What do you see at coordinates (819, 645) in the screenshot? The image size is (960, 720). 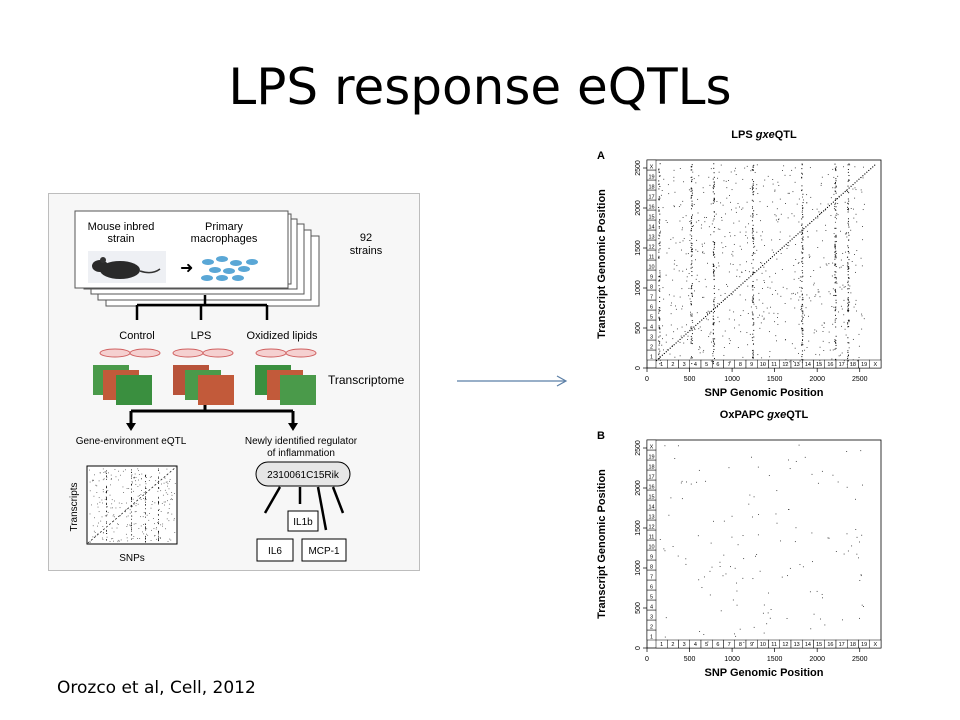 I see `chromosome-x-label: 15` at bounding box center [819, 645].